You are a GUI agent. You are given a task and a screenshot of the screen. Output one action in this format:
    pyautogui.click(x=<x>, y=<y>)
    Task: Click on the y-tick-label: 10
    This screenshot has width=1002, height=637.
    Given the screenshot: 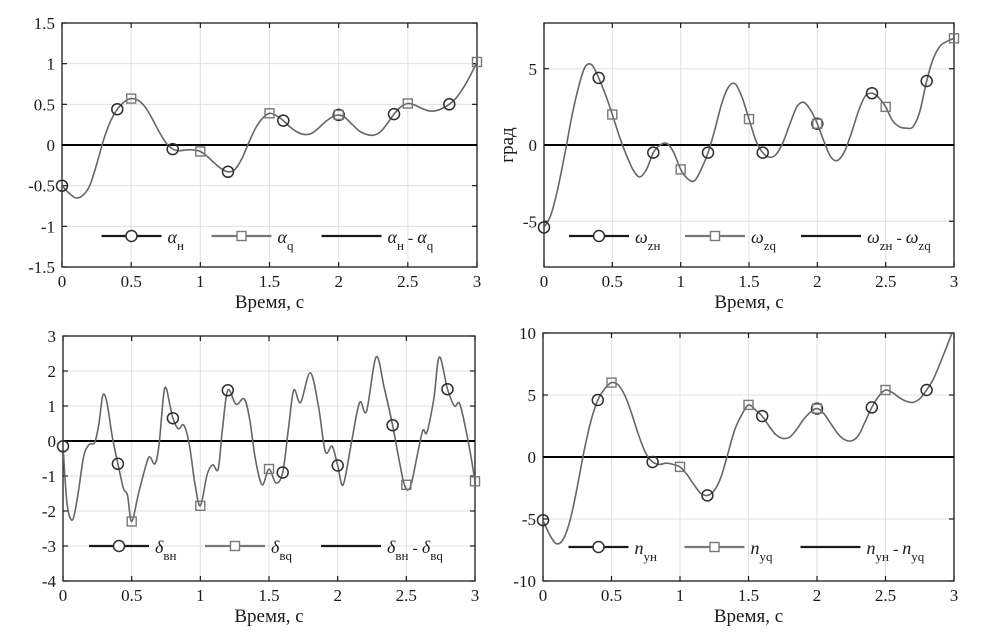 What is the action you would take?
    pyautogui.click(x=527, y=333)
    